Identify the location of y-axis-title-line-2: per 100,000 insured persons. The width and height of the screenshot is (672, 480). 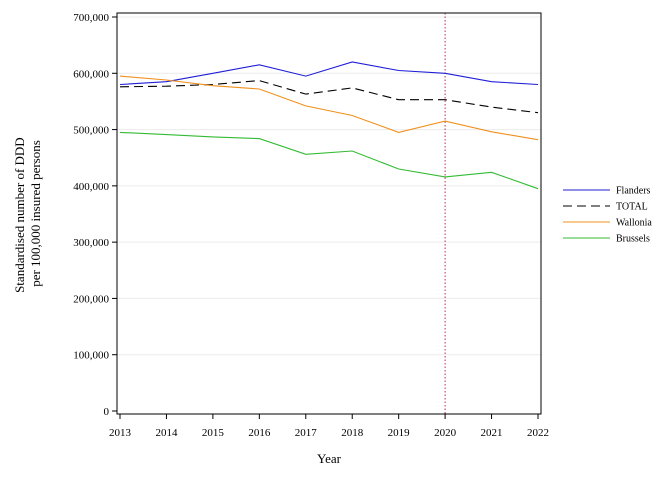
(35, 213).